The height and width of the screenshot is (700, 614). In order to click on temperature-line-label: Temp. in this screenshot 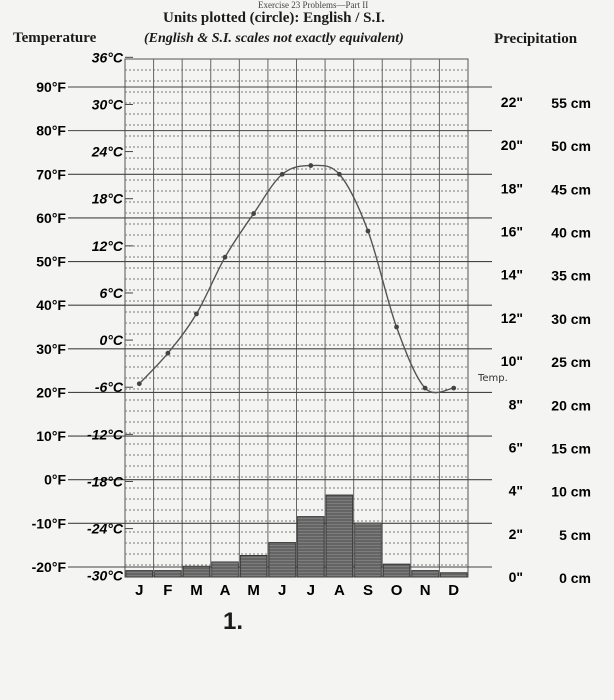, I will do `click(492, 378)`.